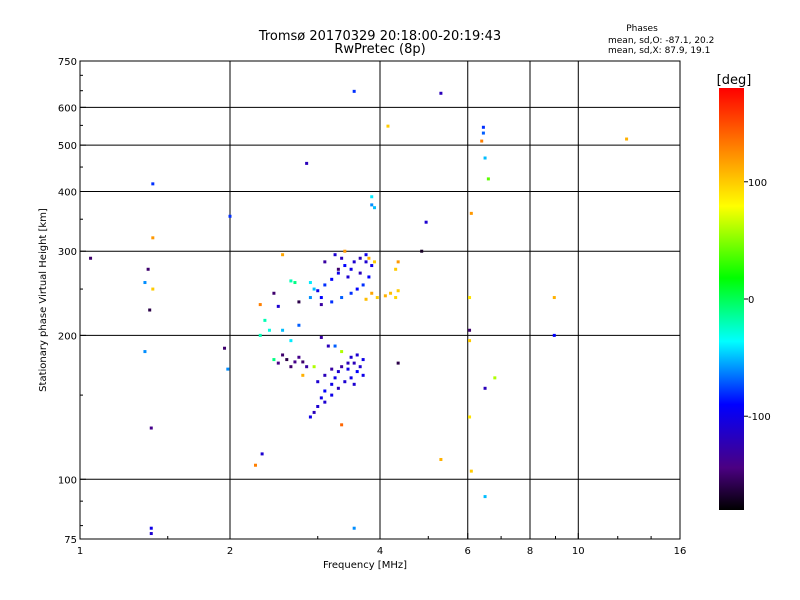  What do you see at coordinates (80, 551) in the screenshot?
I see `x-tick-label: 1` at bounding box center [80, 551].